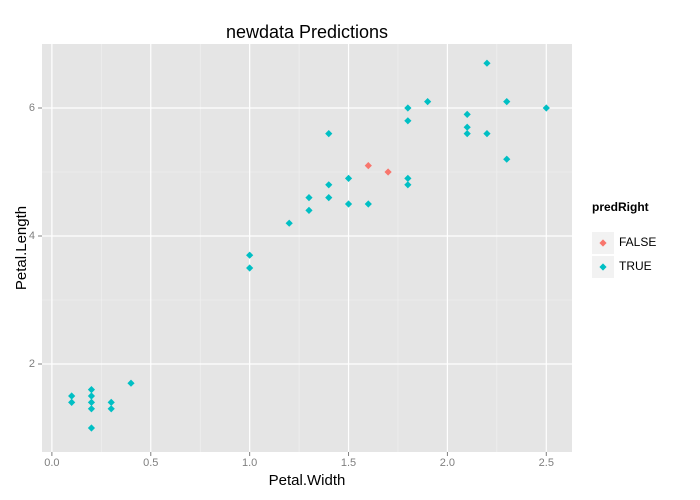  I want to click on legend-title: predRight, so click(620, 207).